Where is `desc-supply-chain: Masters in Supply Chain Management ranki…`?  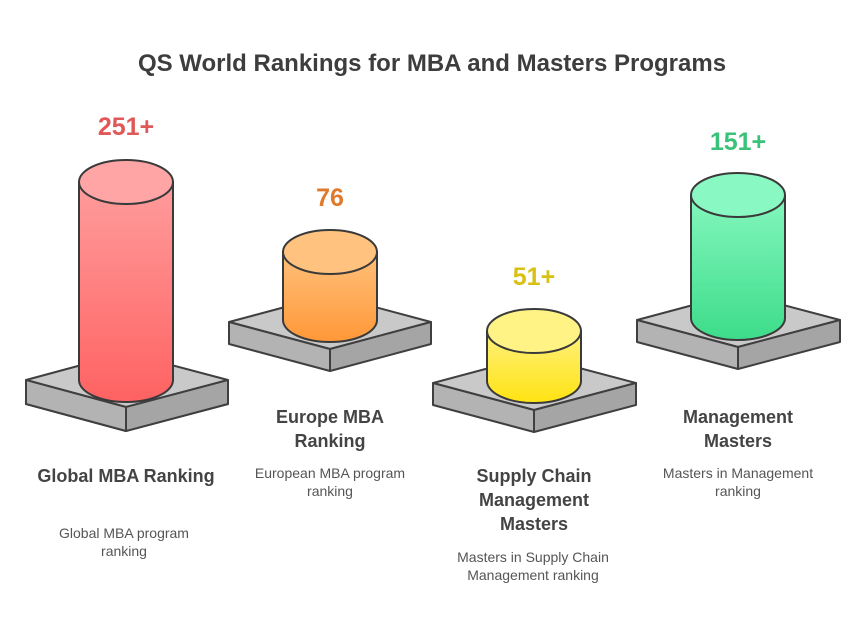 desc-supply-chain: Masters in Supply Chain Management ranki… is located at coordinates (533, 566).